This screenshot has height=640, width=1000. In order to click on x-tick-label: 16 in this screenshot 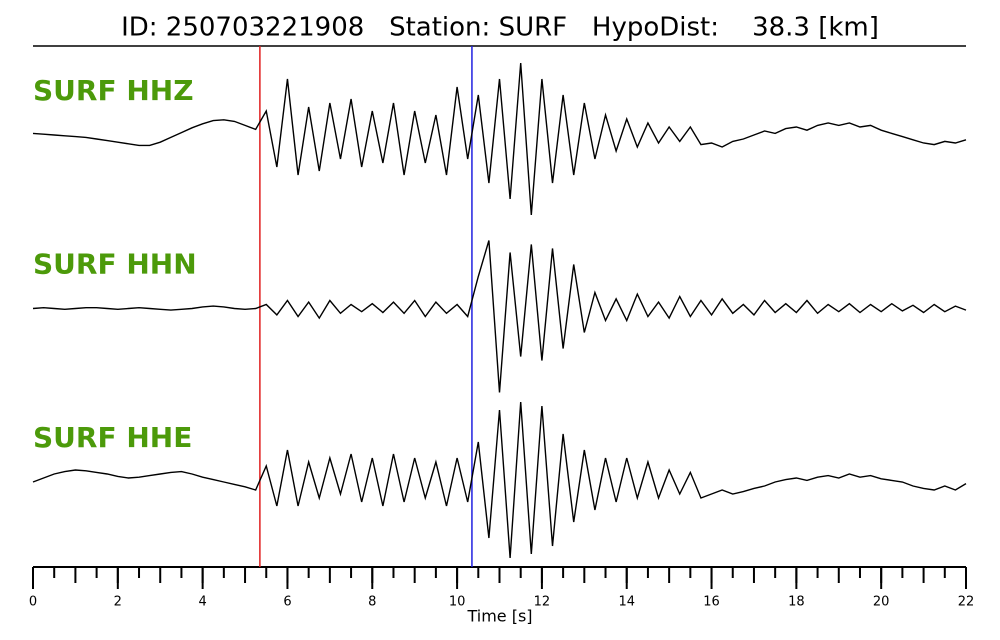, I will do `click(711, 602)`.